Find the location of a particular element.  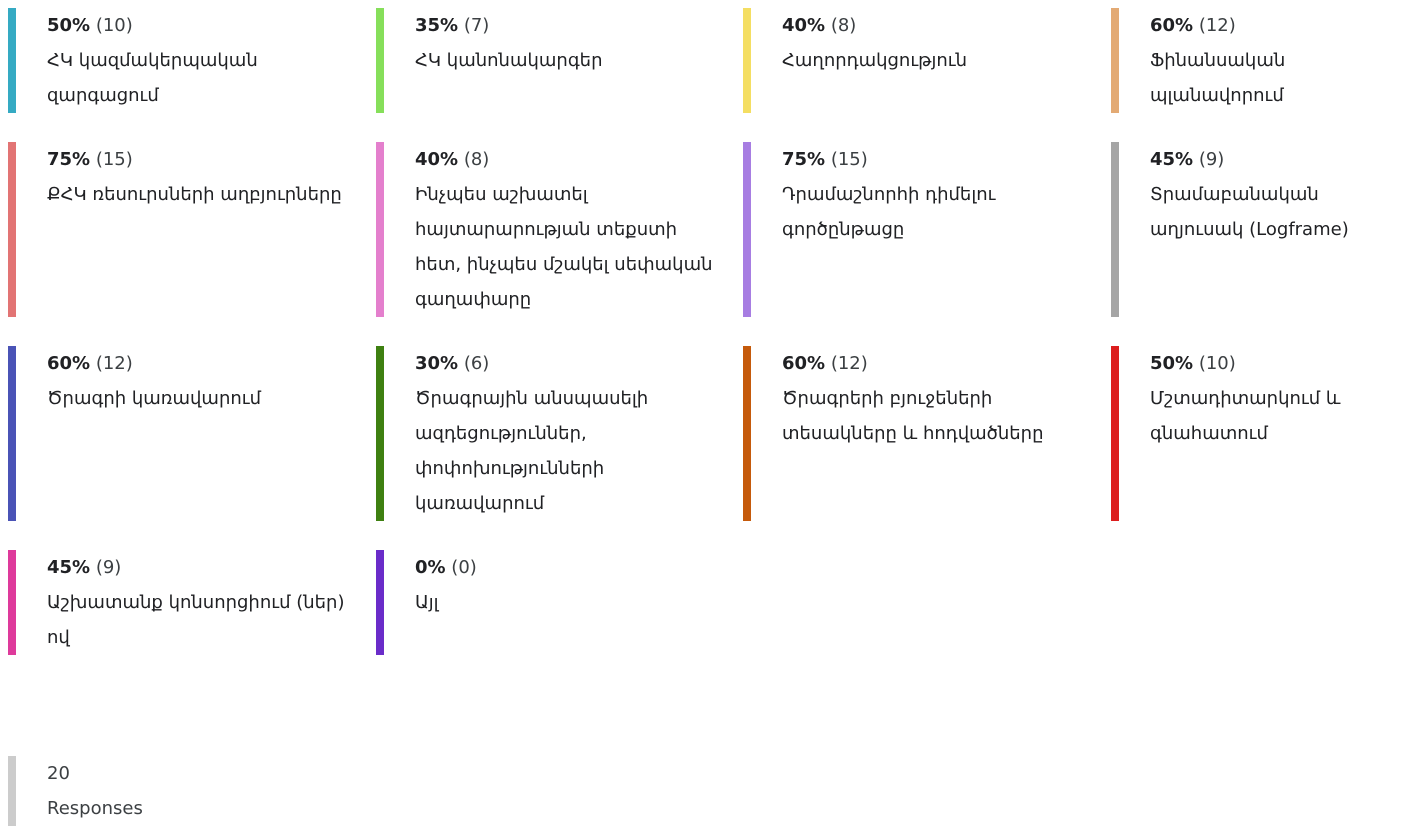

legend-item: 75% (15) ՔՀԿ ռեսուրսների աղբյուրները is located at coordinates (192, 229).